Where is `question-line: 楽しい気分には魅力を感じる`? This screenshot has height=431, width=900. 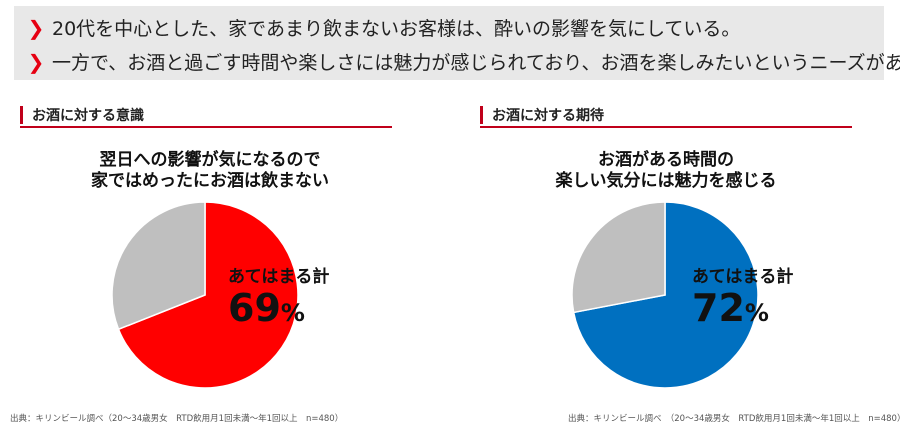 question-line: 楽しい気分には魅力を感じる is located at coordinates (666, 181).